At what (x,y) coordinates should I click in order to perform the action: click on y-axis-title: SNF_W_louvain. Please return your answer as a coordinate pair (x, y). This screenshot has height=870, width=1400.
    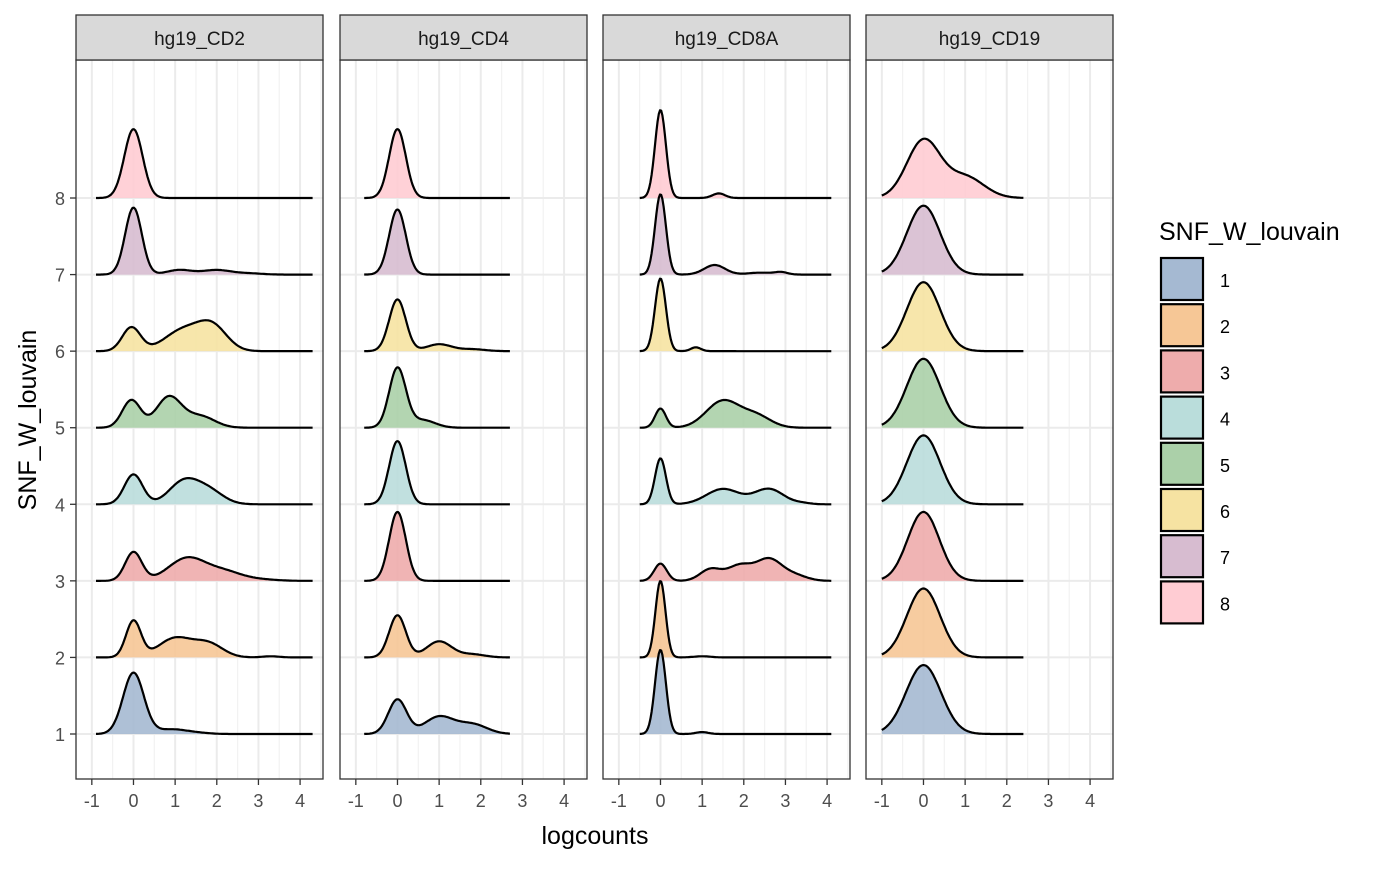
    Looking at the image, I should click on (28, 420).